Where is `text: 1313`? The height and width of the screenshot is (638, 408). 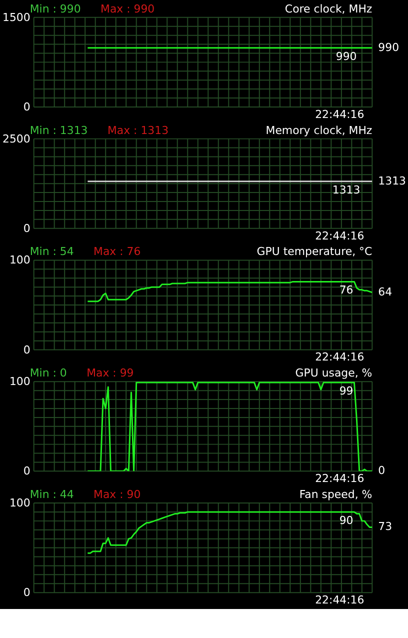
text: 1313 is located at coordinates (392, 181).